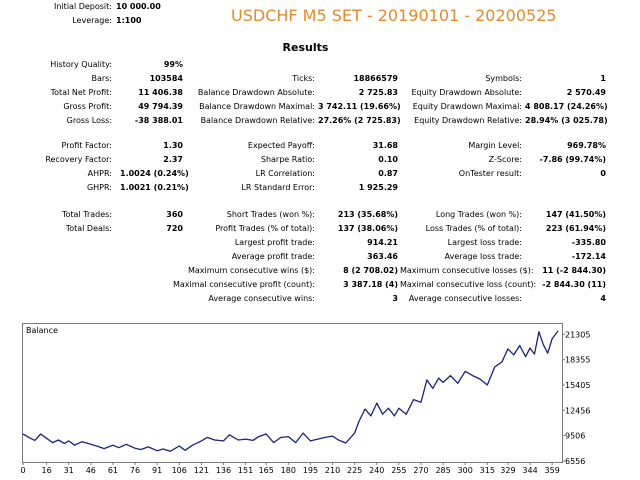 The image size is (640, 480). What do you see at coordinates (588, 256) in the screenshot?
I see `average-loss-trade-value: -172.14` at bounding box center [588, 256].